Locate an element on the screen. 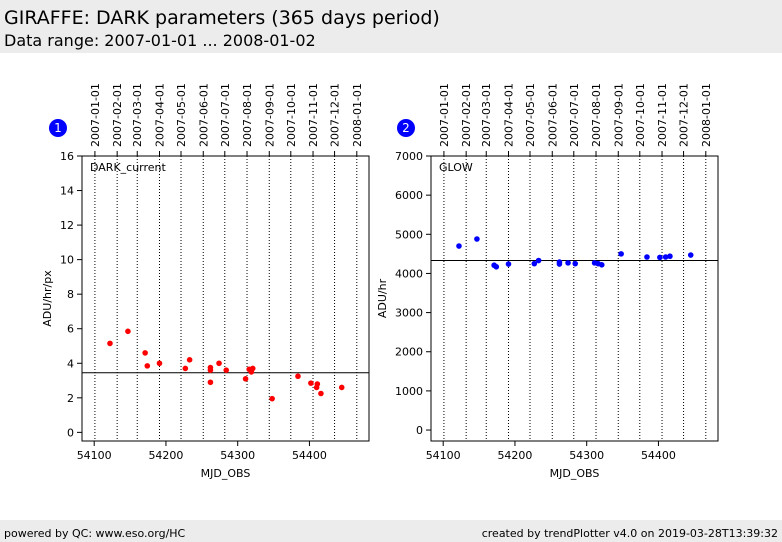 The width and height of the screenshot is (782, 542). data-range-subtitle: Data range: 2007-01-01 ... 2008-01-02 is located at coordinates (160, 40).